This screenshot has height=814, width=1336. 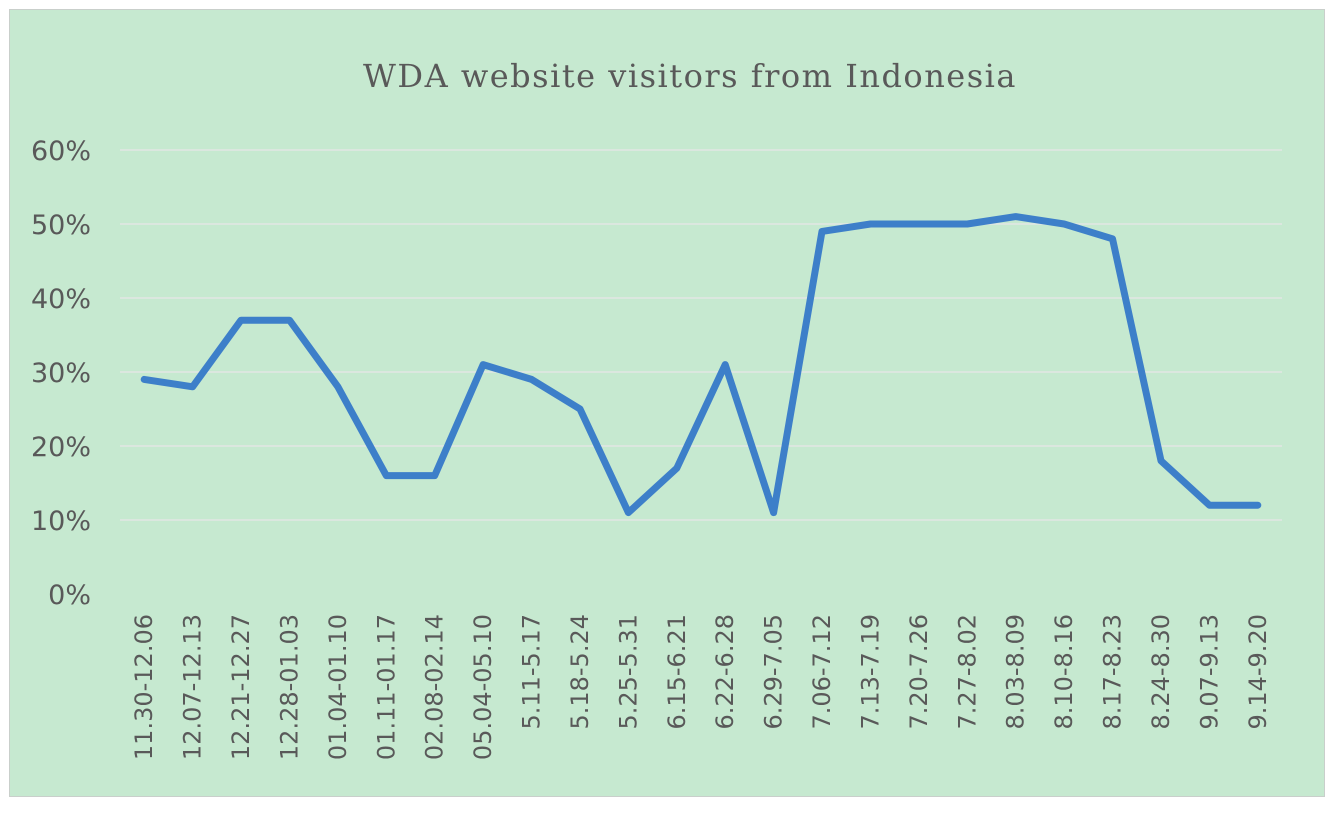 I want to click on x-tick-label: 12.28-01.03, so click(x=289, y=687).